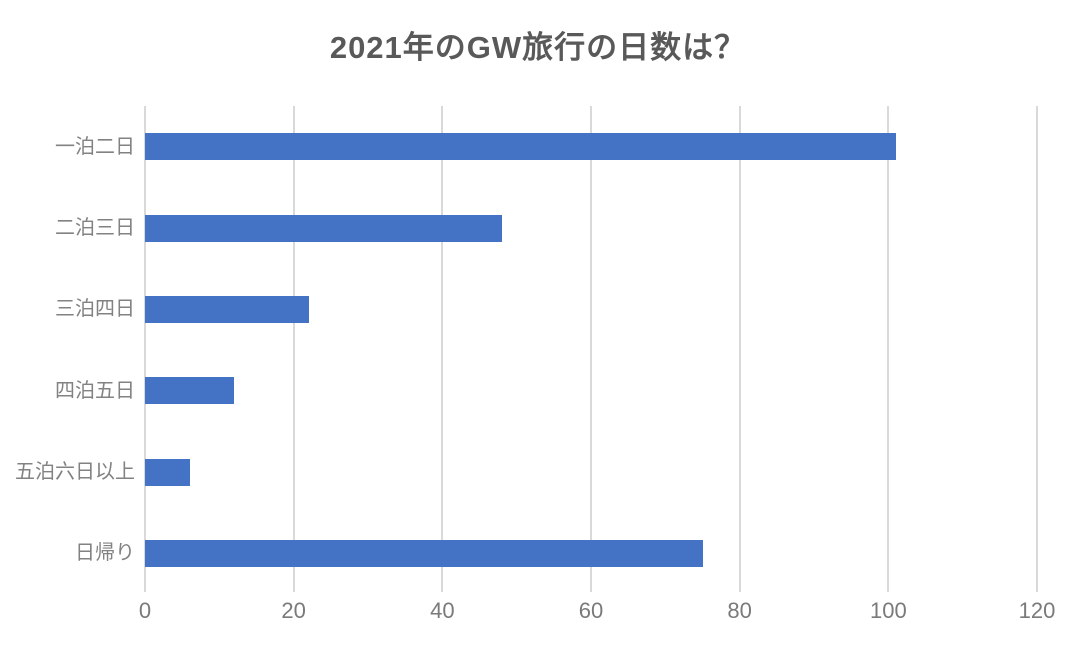 The image size is (1076, 645). Describe the element at coordinates (75, 472) in the screenshot. I see `category-label: 五泊六日以上` at that location.